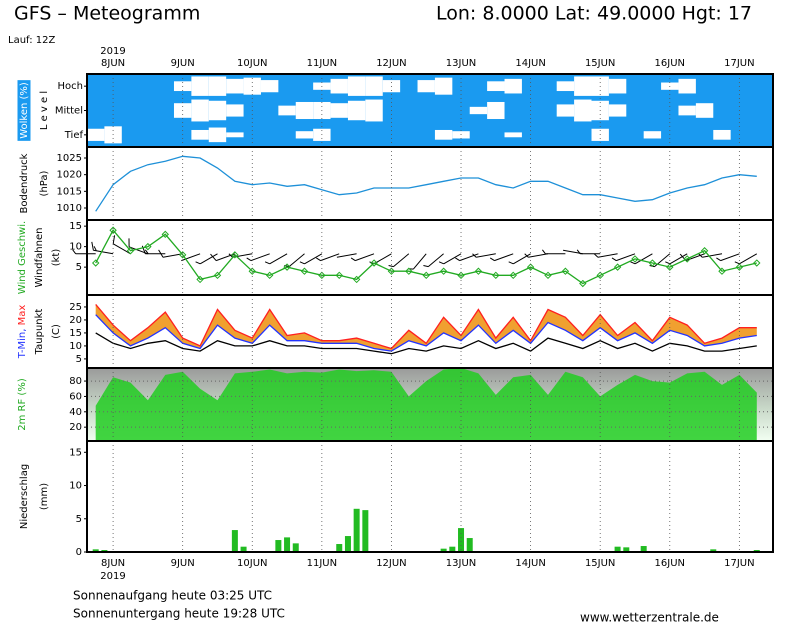 This screenshot has height=625, width=800. I want to click on panel-label: (C), so click(56, 331).